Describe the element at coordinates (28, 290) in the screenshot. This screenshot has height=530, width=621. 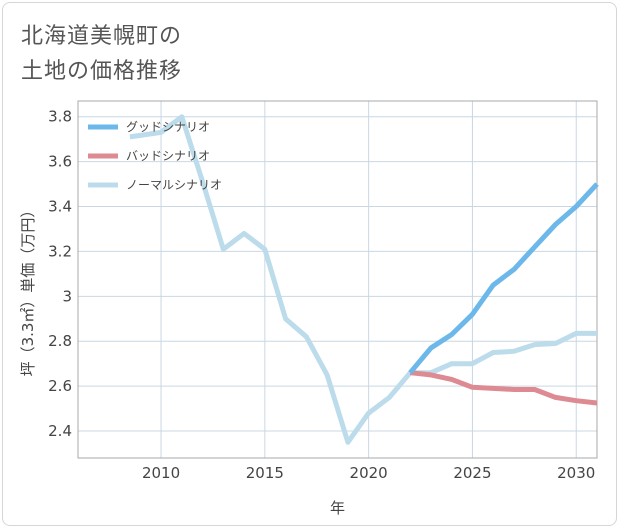
I see `y-axis-label: 坪（3.3㎡）単価（万円）` at that location.